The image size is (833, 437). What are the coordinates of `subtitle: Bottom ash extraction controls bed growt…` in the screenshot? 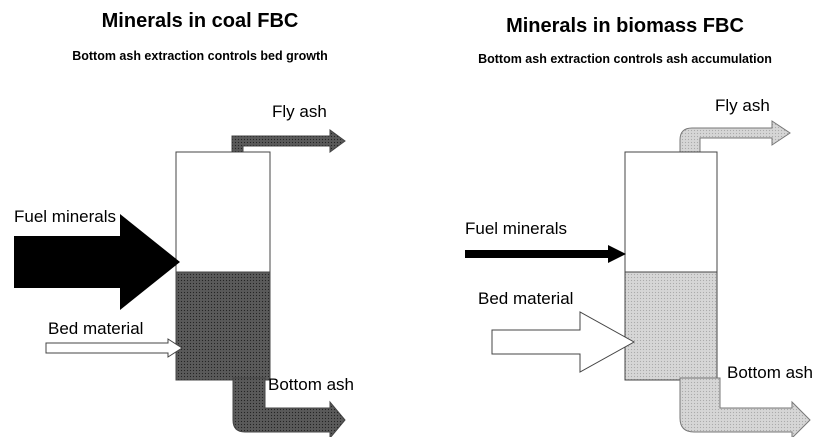 It's located at (200, 56).